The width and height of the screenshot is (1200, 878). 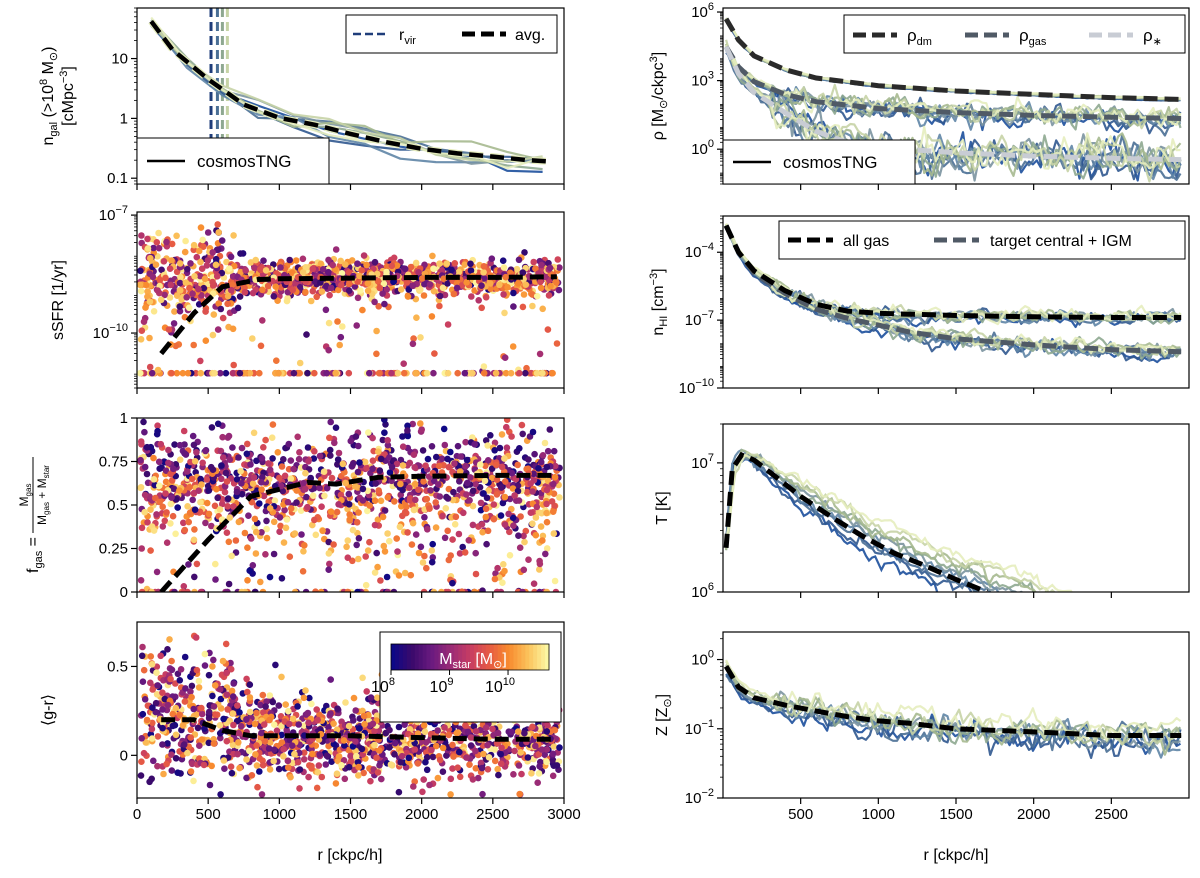 I want to click on colorbar-cell, so click(x=523, y=657).